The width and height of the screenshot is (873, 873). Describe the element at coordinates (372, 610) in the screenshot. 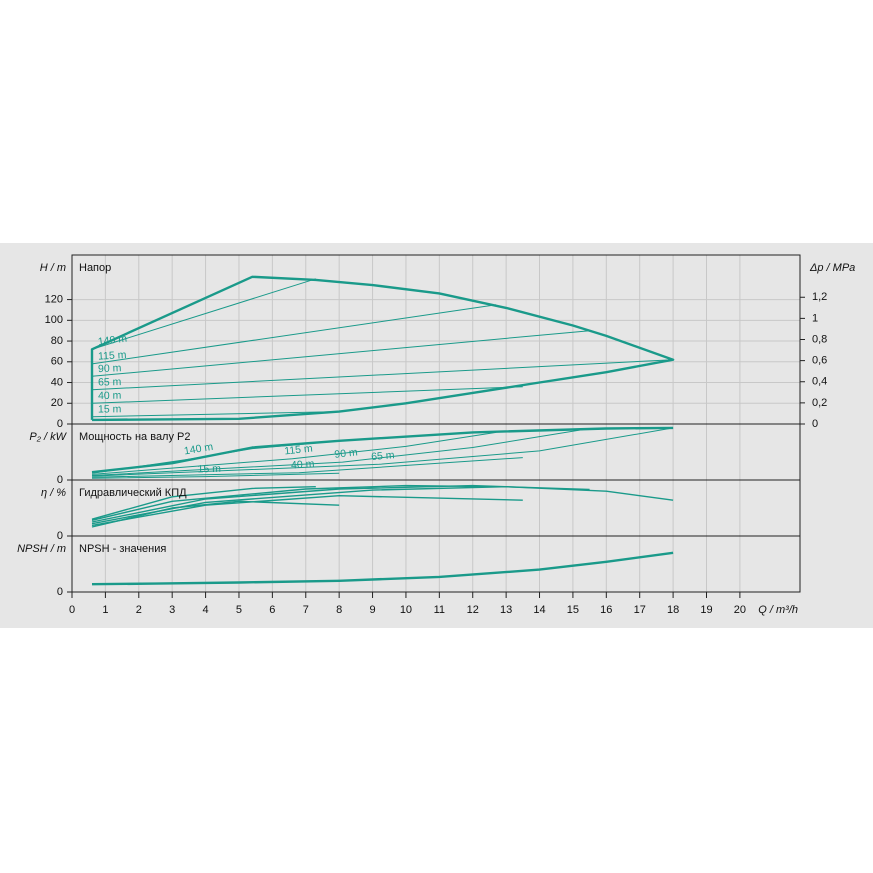

I see `x-tick-label: 9` at that location.